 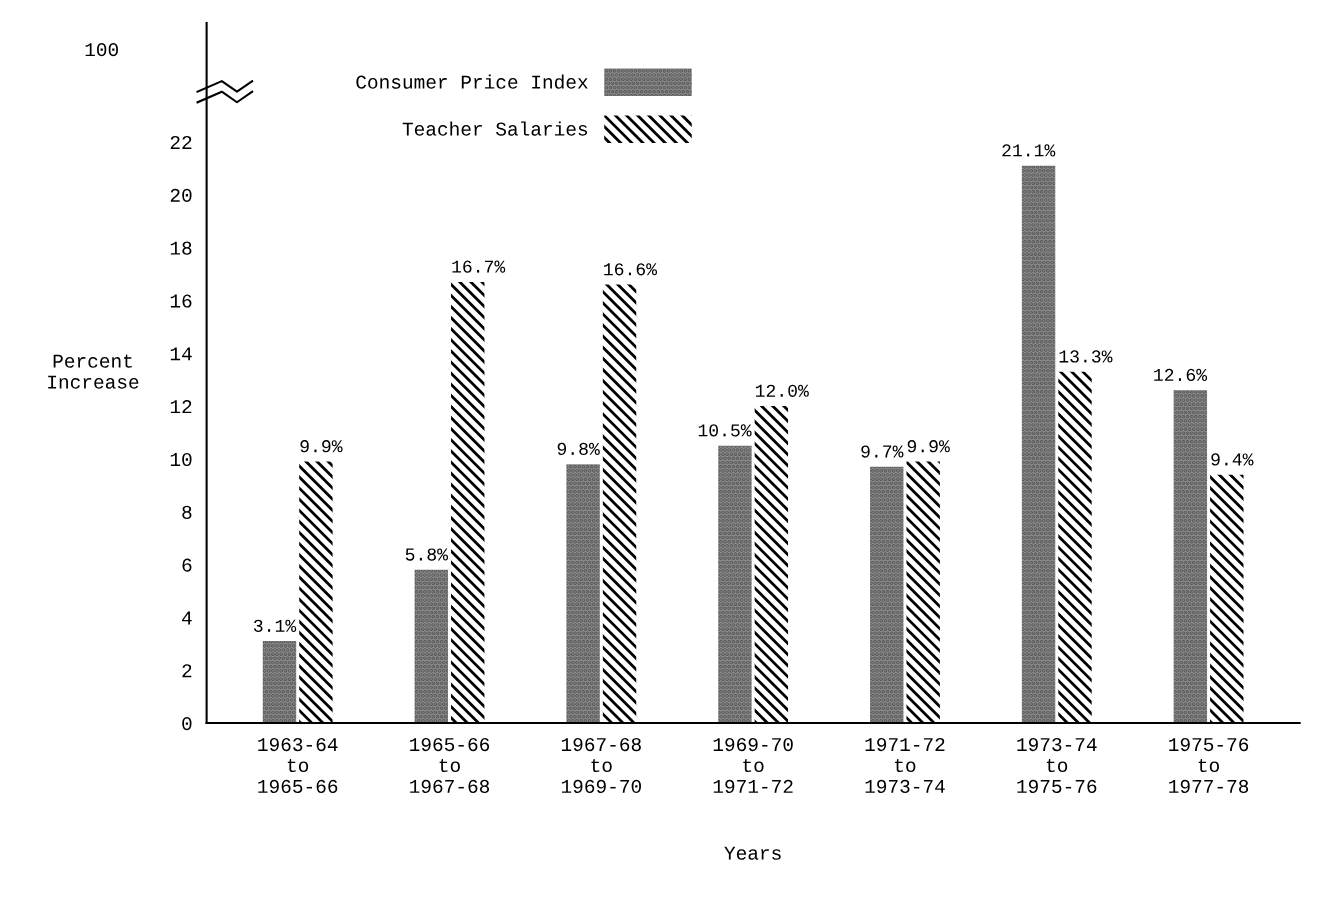 I want to click on x-tick-label: 1969-70 to 1971-72, so click(x=753, y=765).